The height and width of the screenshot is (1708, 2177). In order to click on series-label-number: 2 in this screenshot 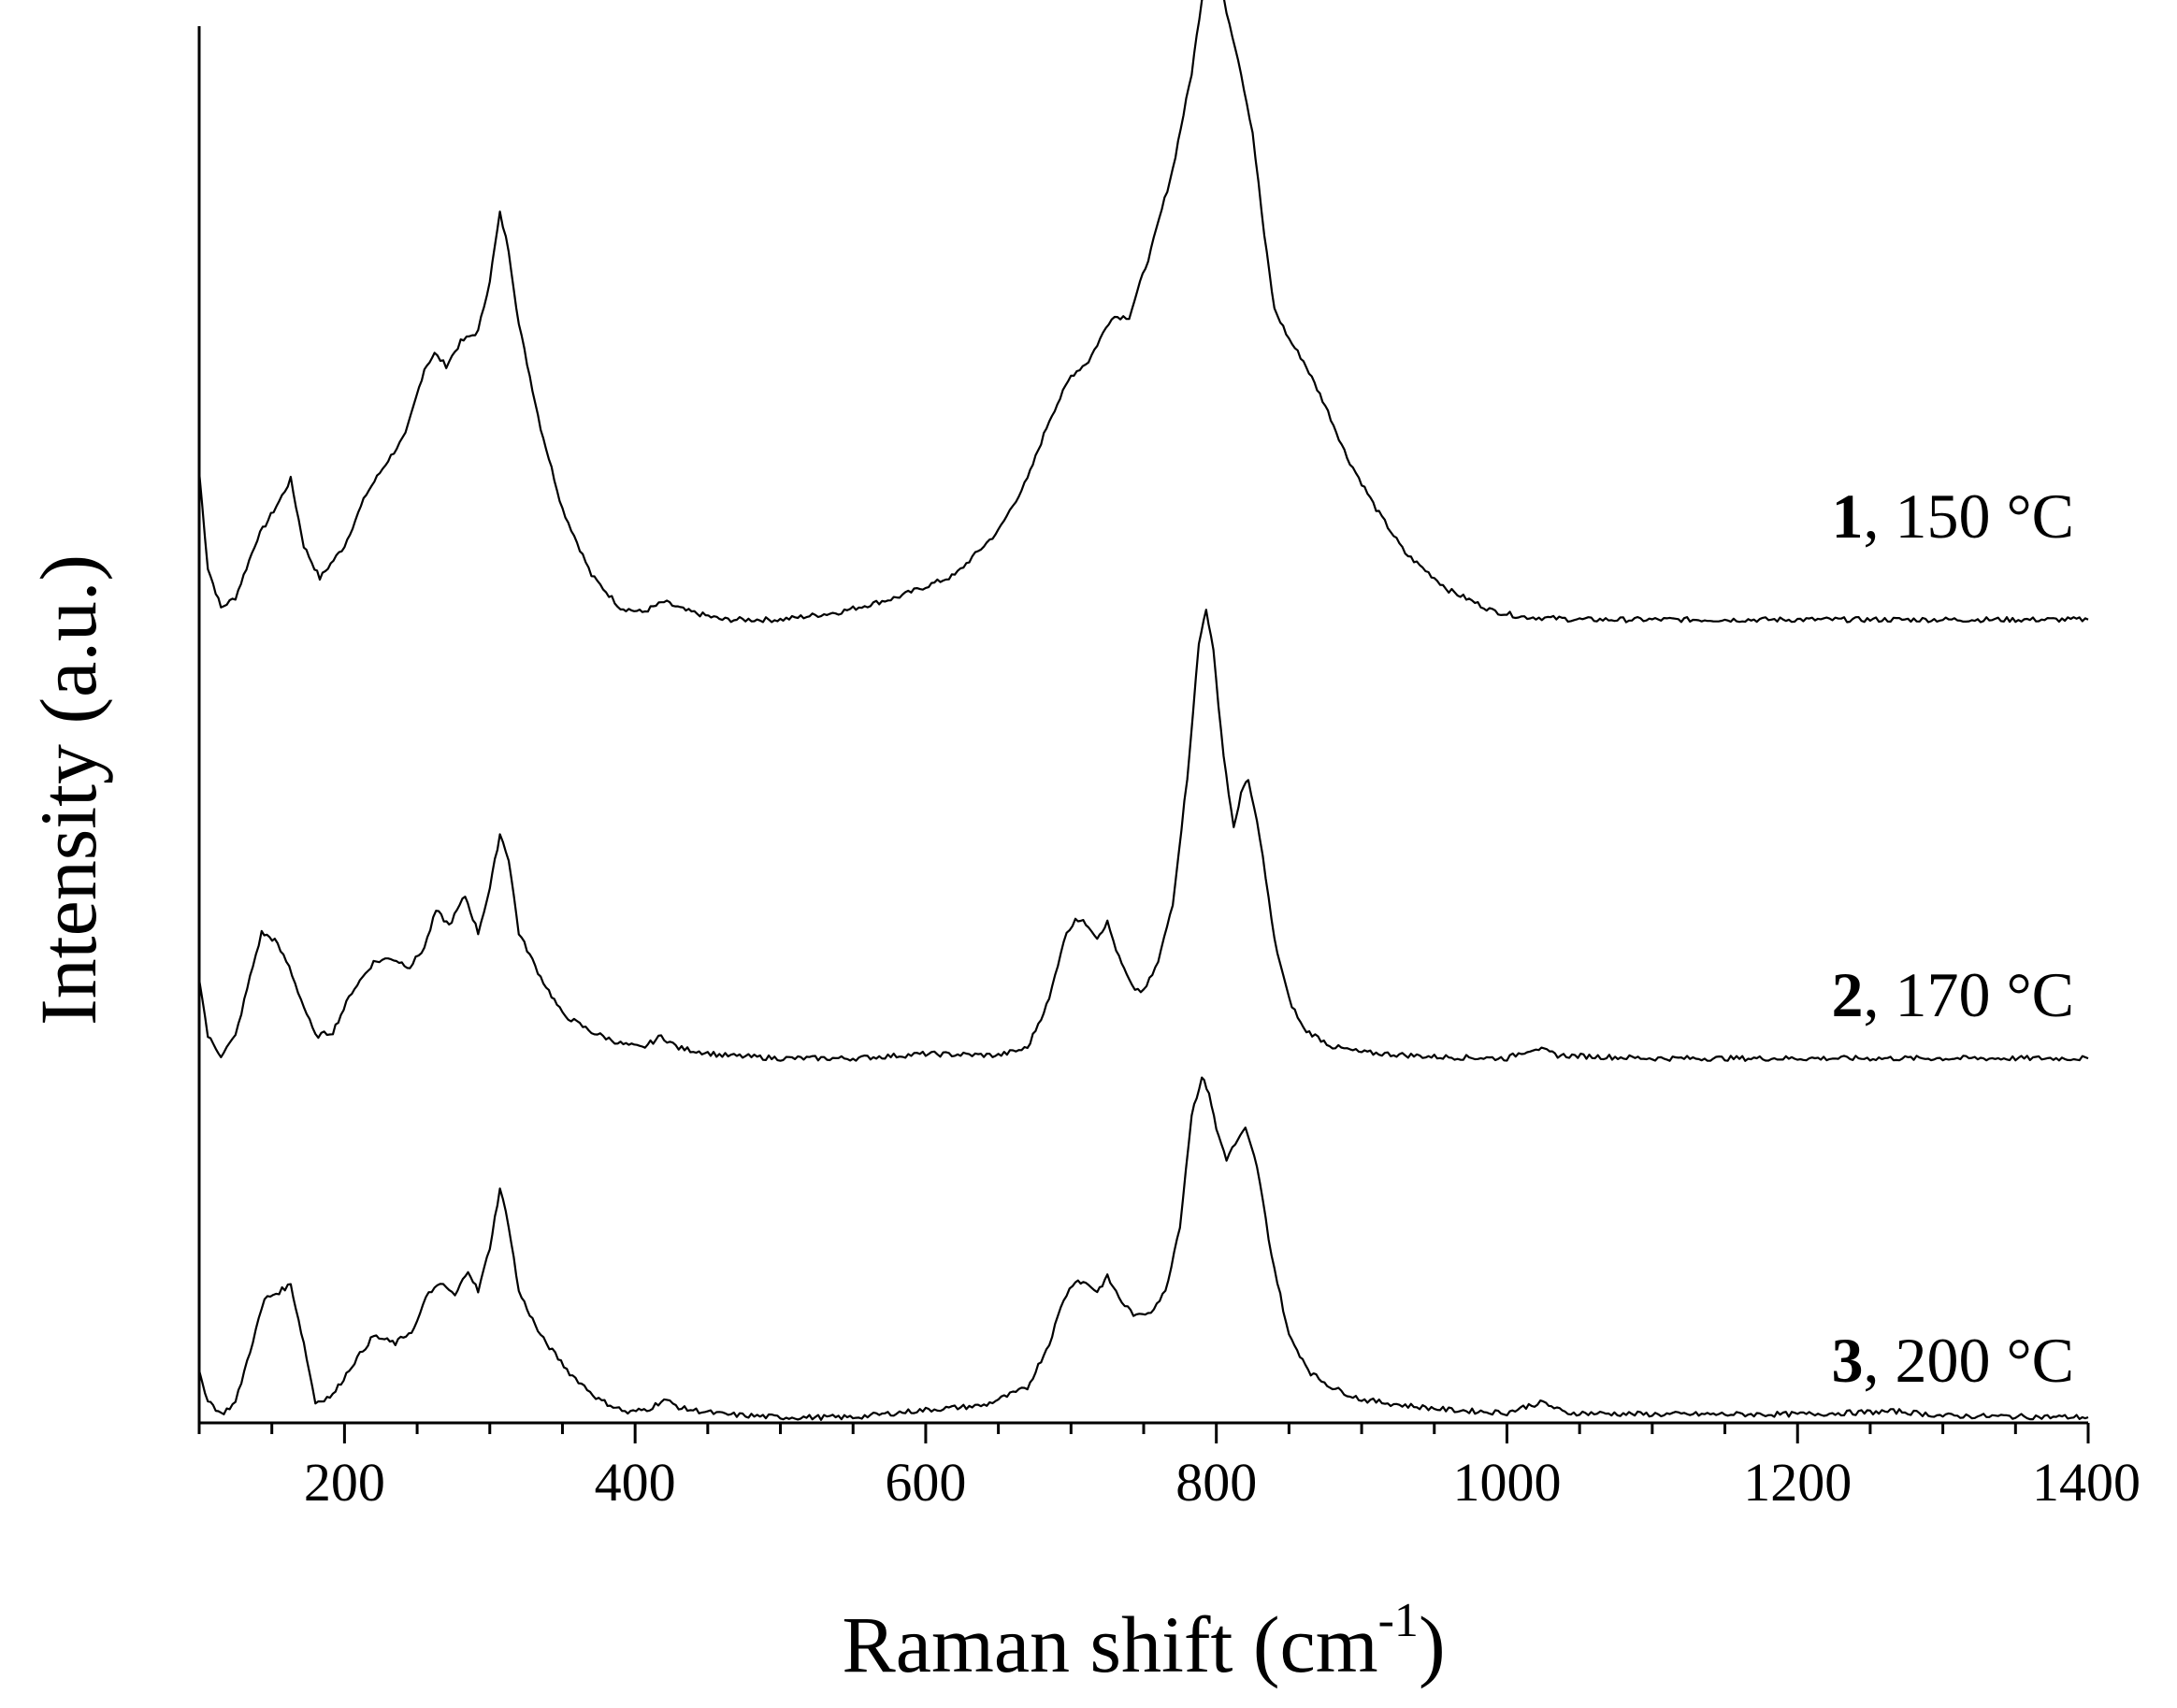, I will do `click(1847, 995)`.